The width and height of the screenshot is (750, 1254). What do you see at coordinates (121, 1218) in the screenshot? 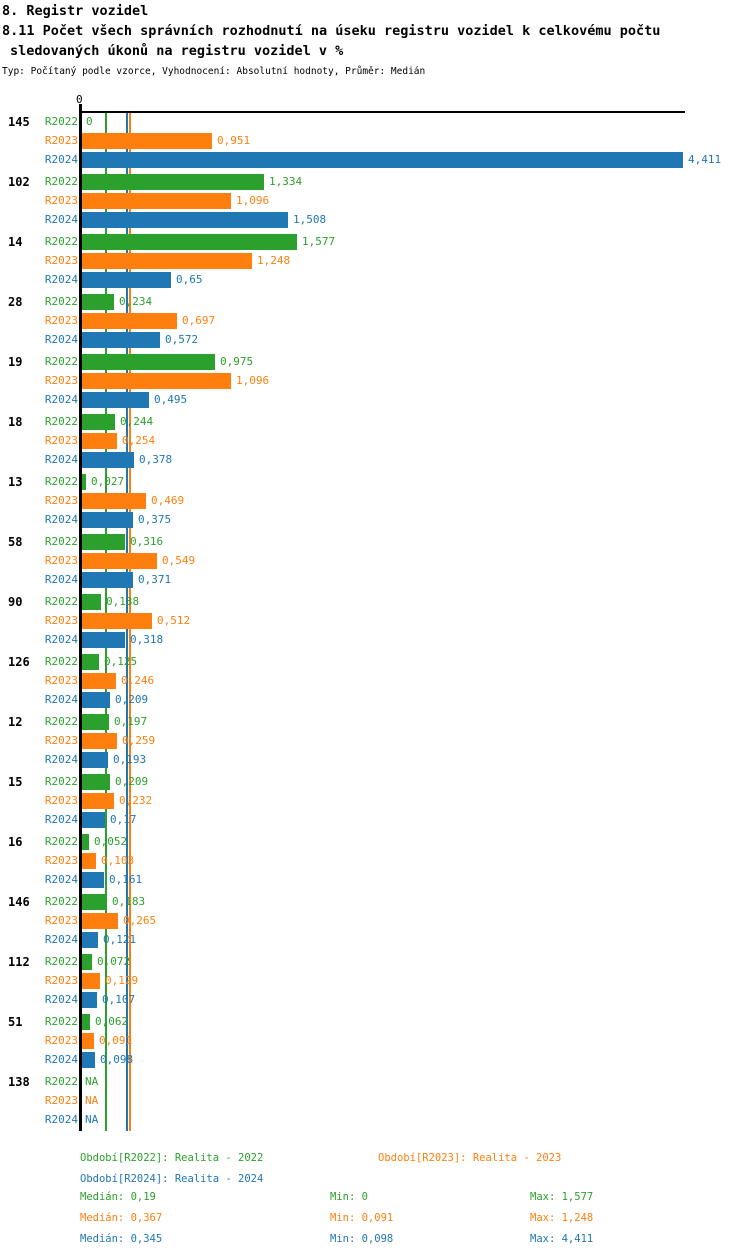
I see `stat-median-r2023: Medián: 0,367` at bounding box center [121, 1218].